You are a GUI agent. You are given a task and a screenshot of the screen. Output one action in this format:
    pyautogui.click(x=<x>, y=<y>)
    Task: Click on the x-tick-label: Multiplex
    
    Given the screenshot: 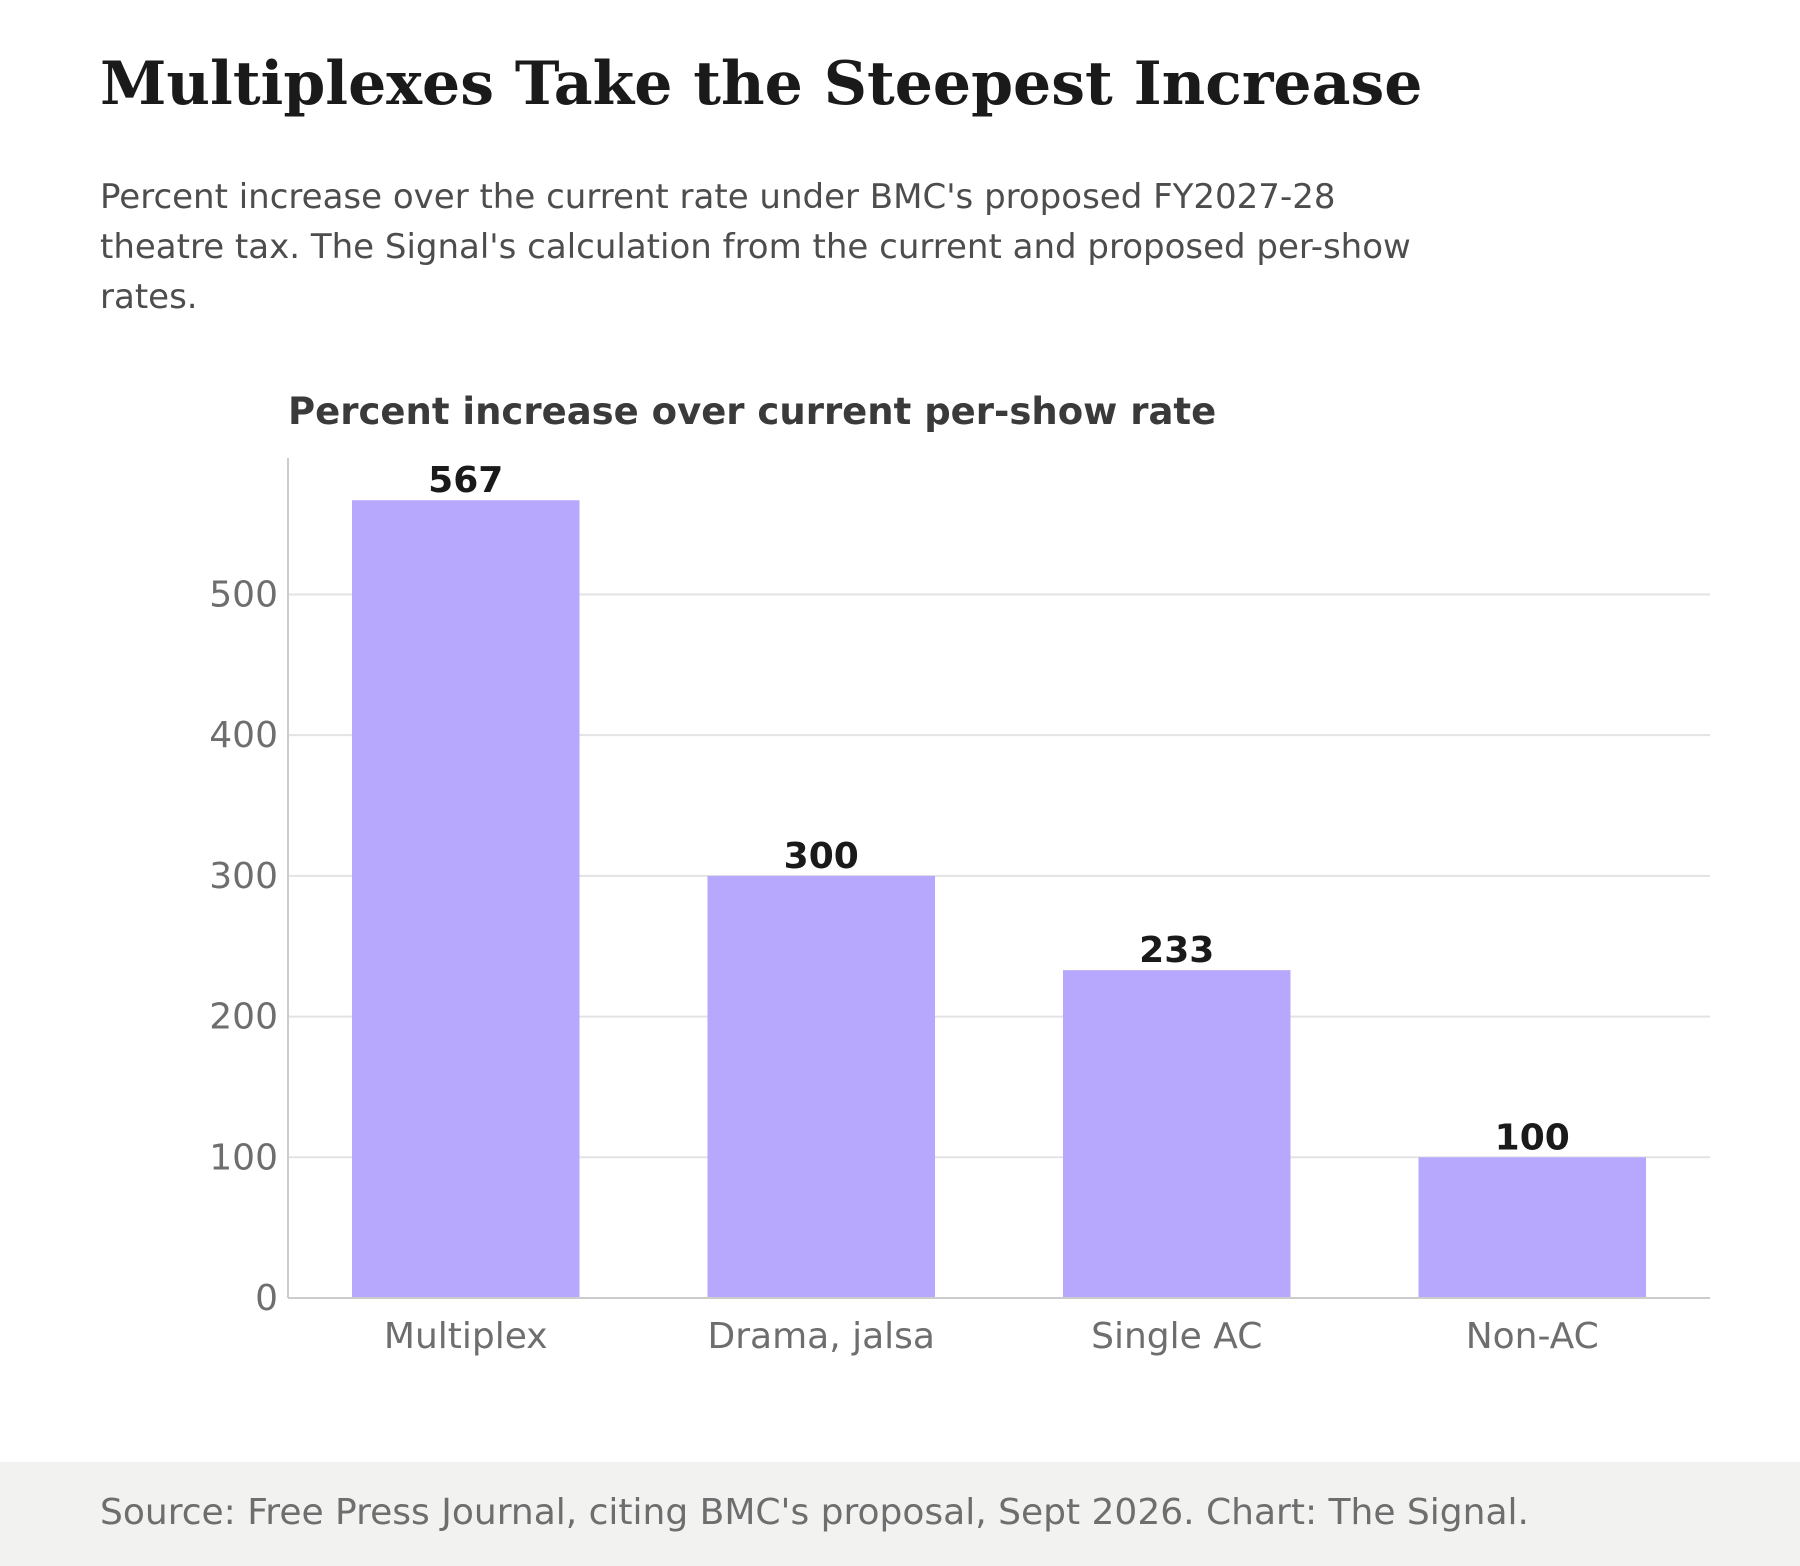 What is the action you would take?
    pyautogui.click(x=466, y=1336)
    